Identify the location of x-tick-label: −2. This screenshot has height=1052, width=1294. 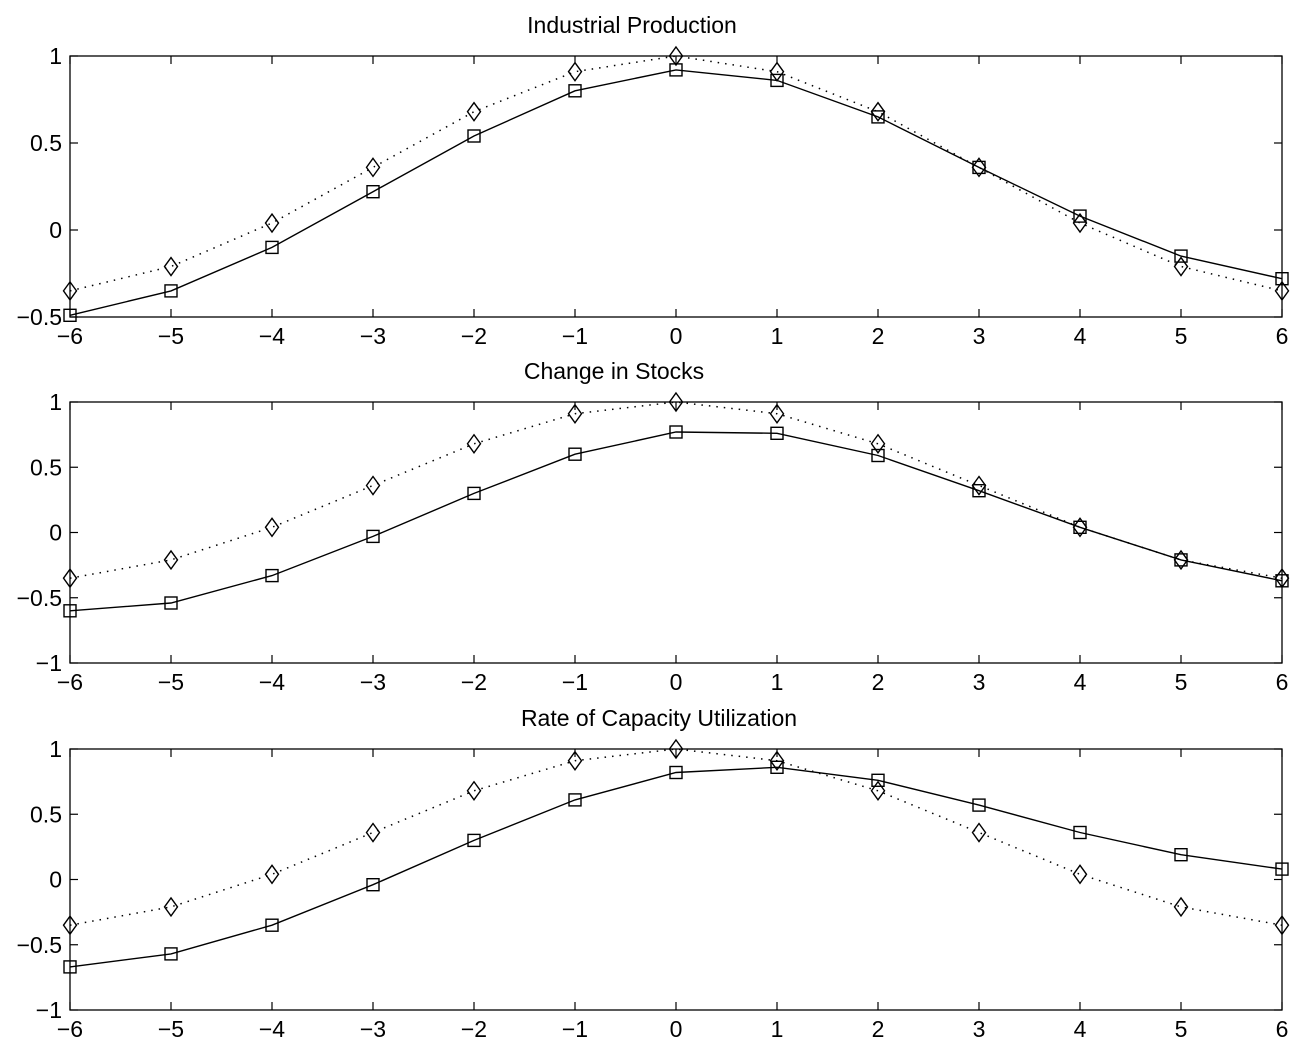
(474, 336).